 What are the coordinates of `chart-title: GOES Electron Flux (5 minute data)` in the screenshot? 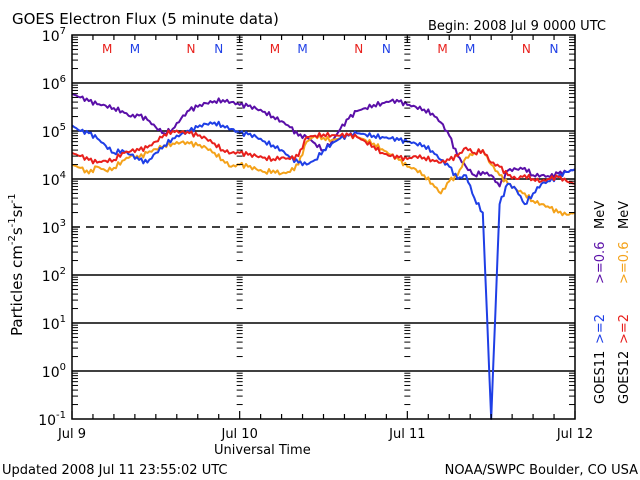 It's located at (145, 19).